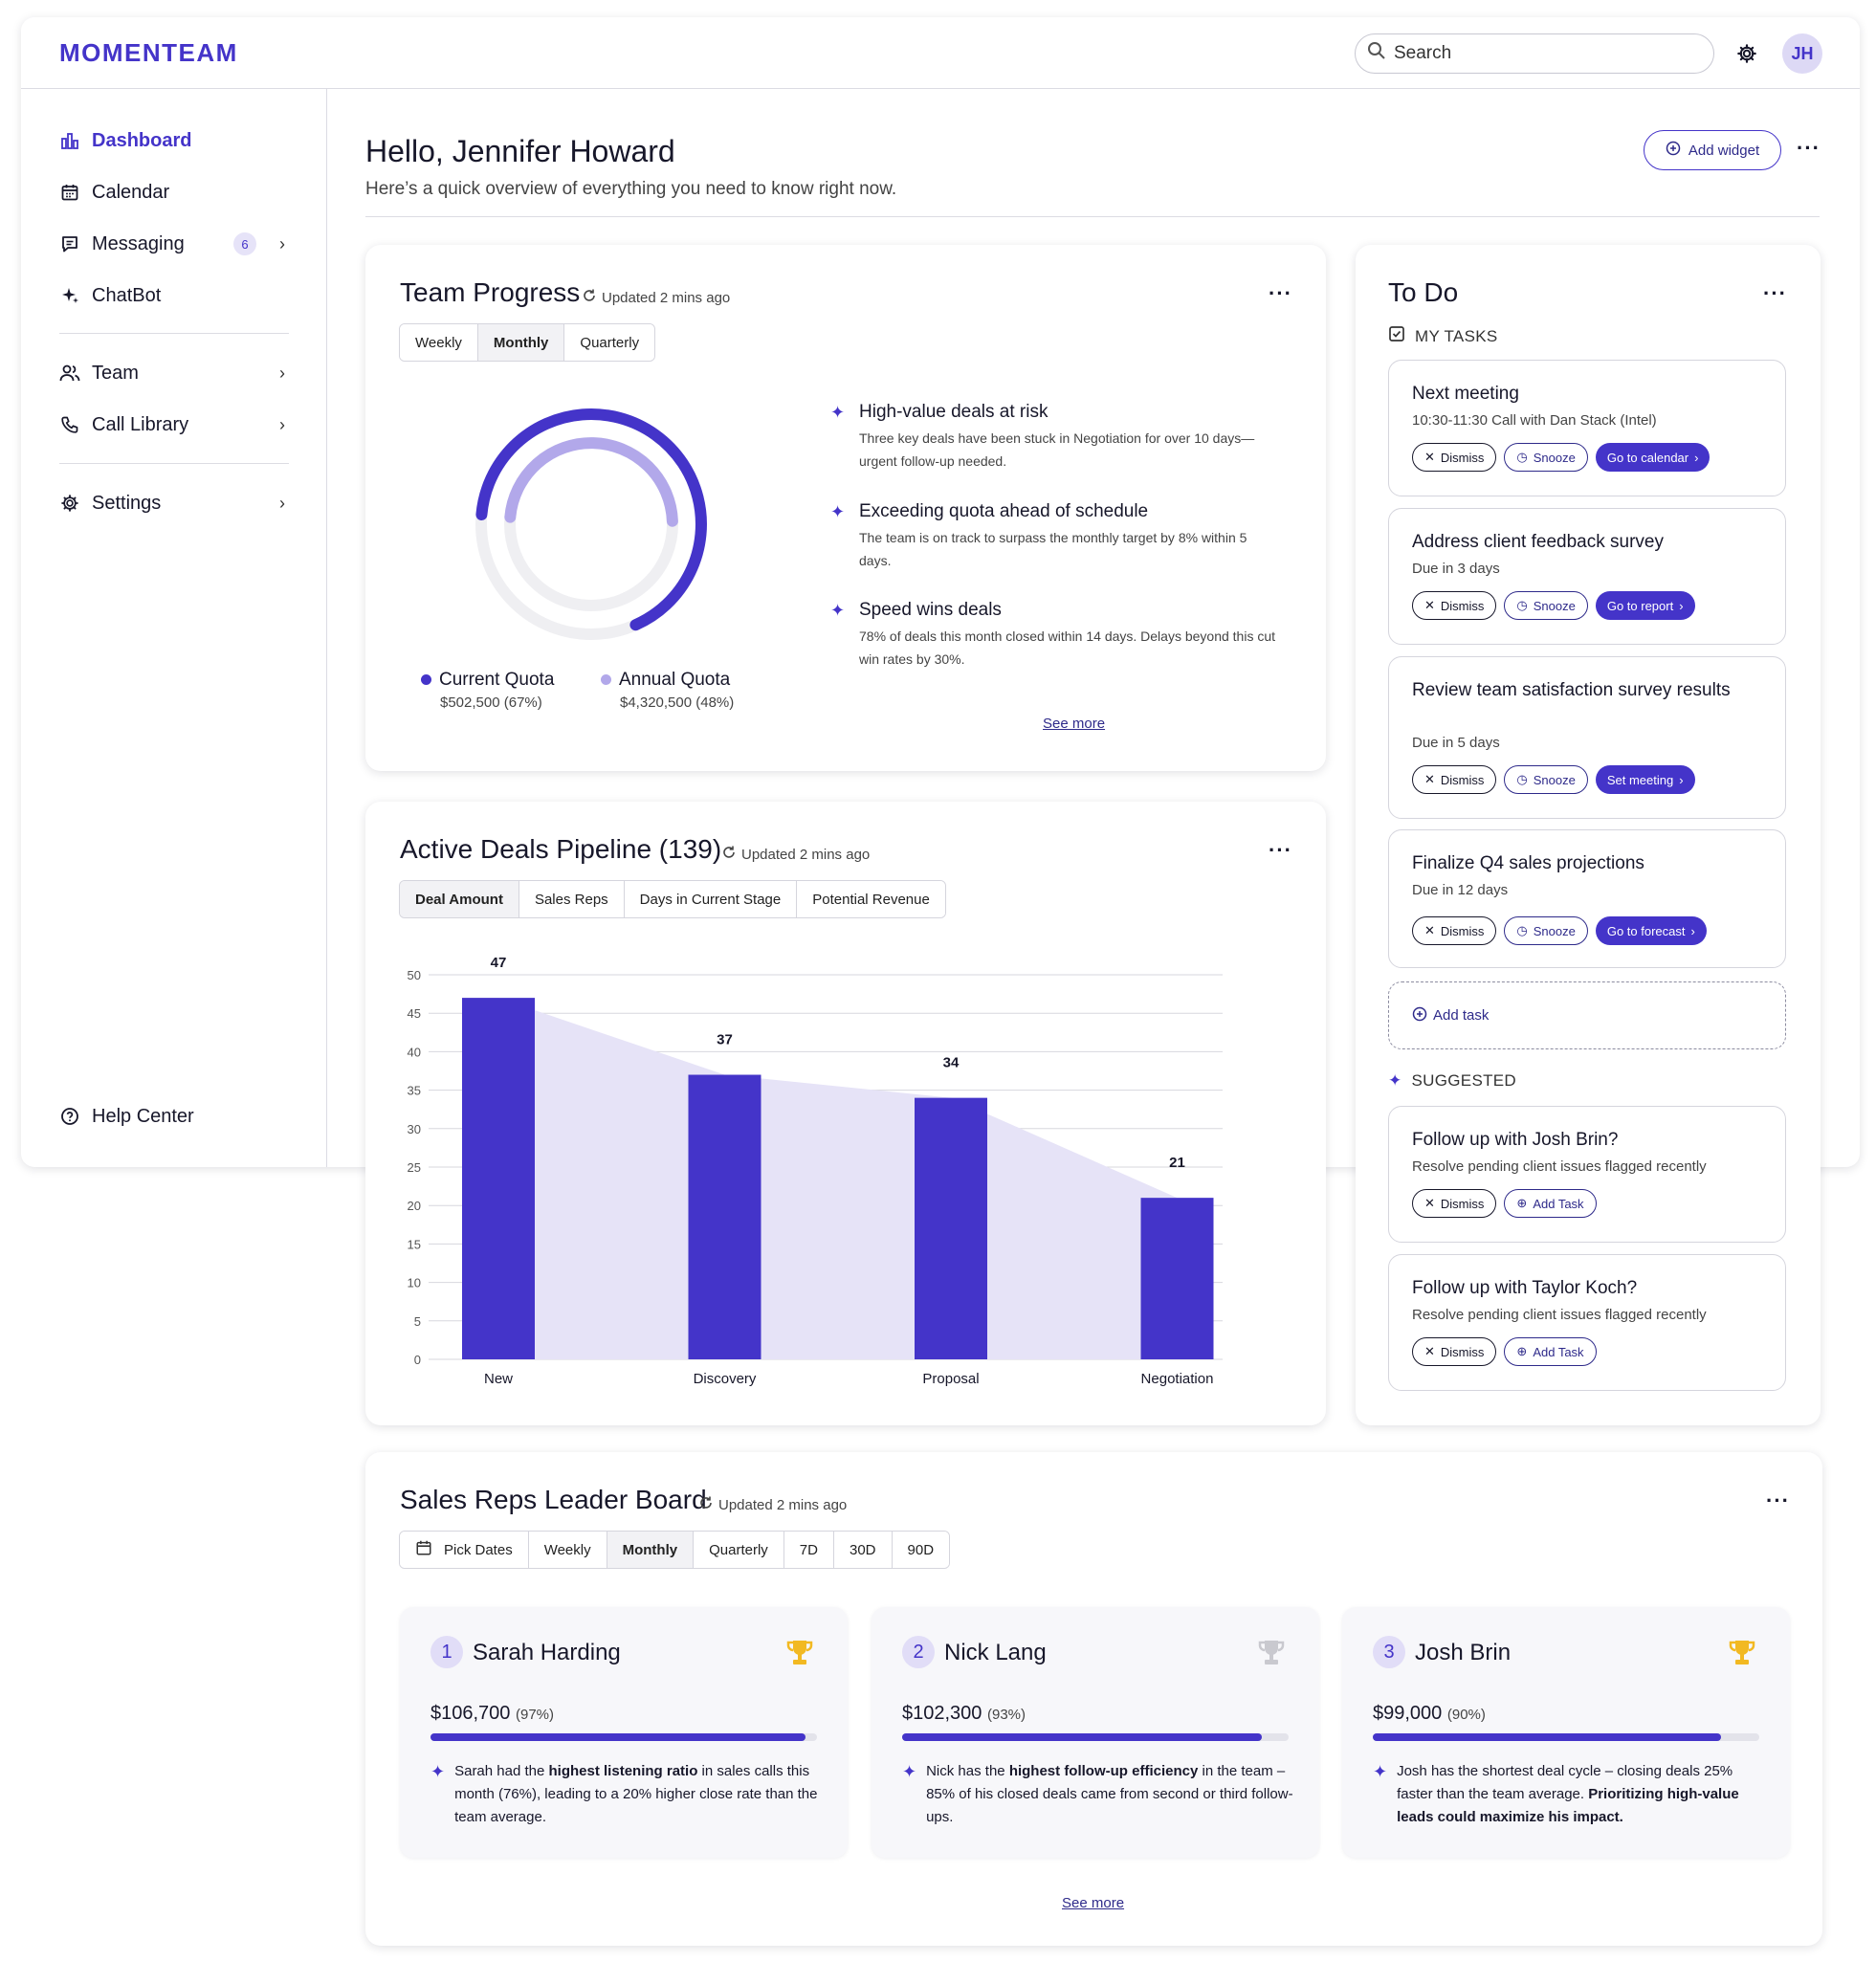 The height and width of the screenshot is (1962, 1876). Describe the element at coordinates (1465, 394) in the screenshot. I see `task-title: Next meeting` at that location.